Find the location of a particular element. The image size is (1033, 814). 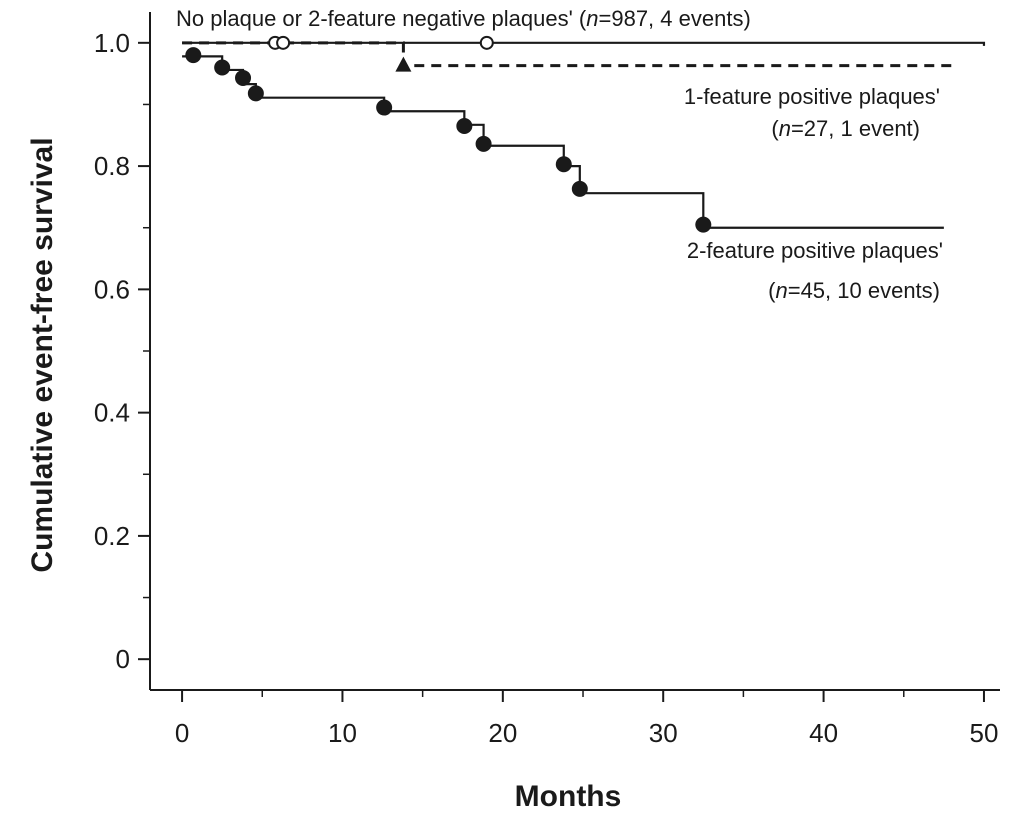

y-tick-label: 1.0 is located at coordinates (112, 43).